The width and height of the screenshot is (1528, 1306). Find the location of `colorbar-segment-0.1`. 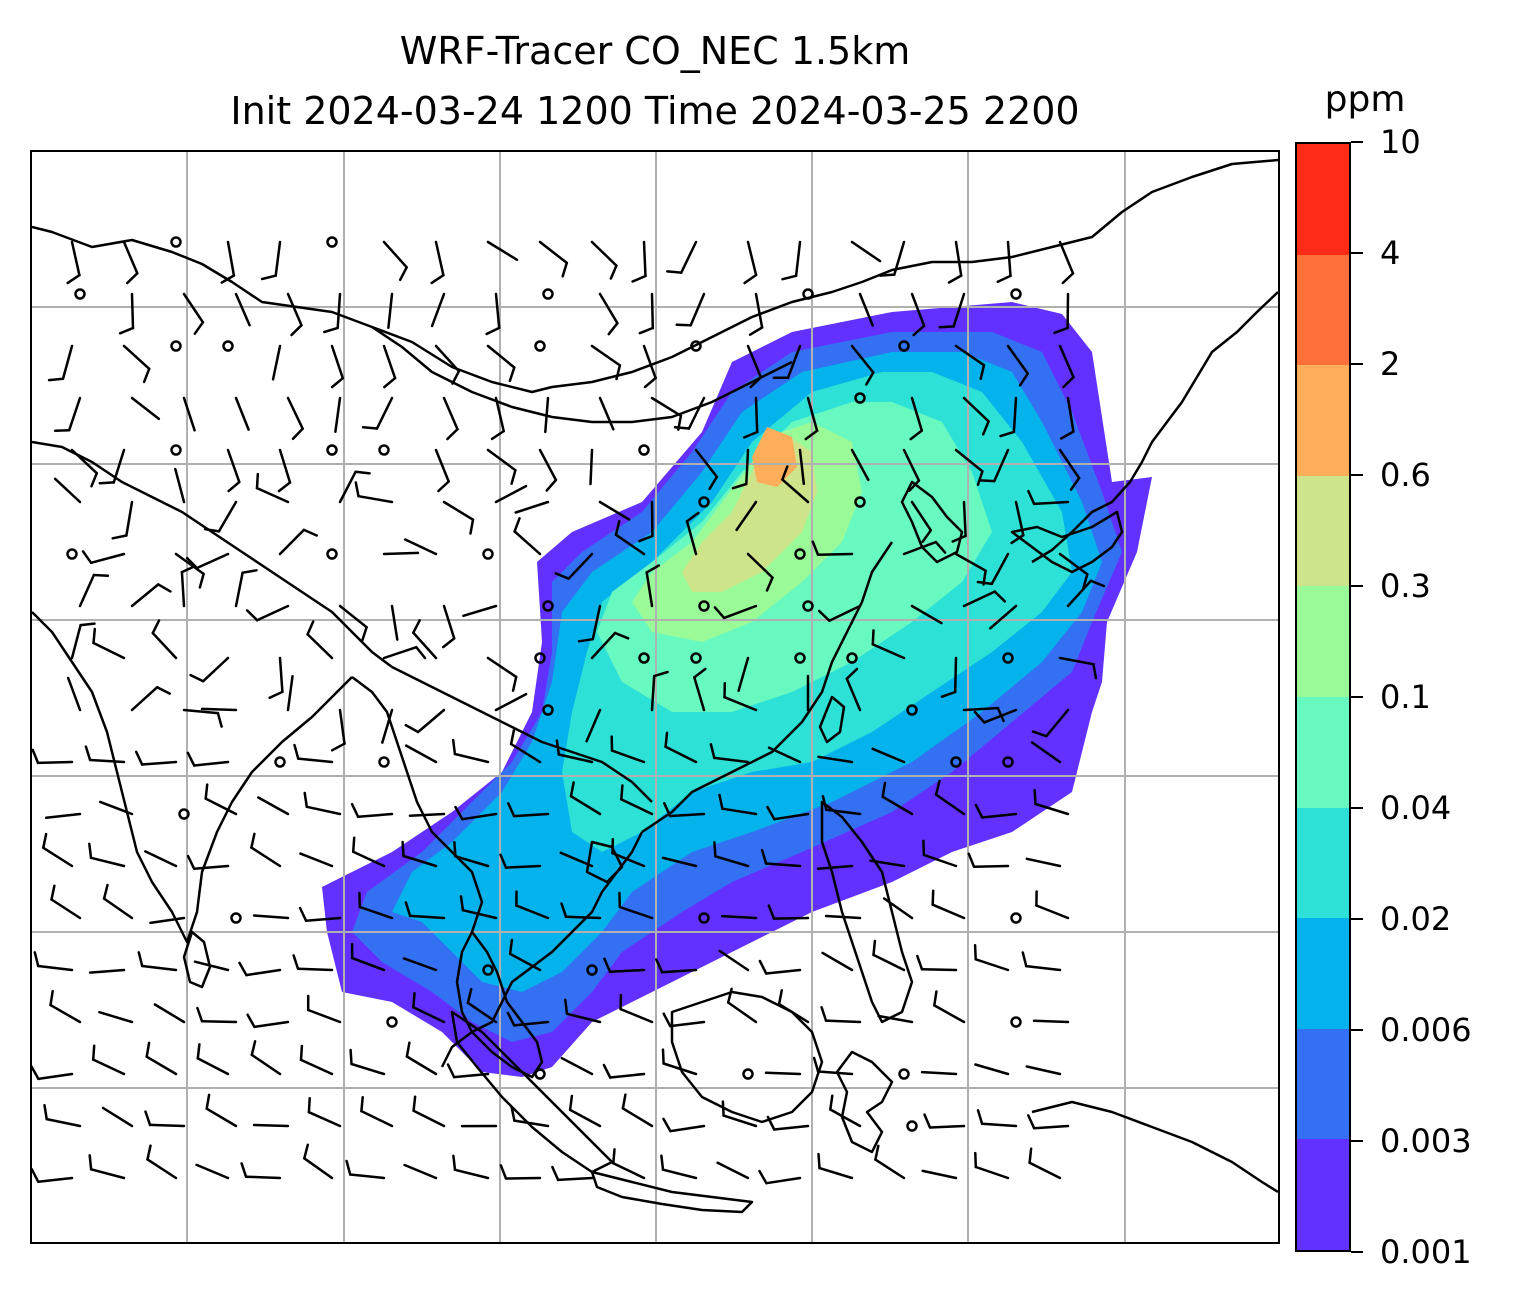

colorbar-segment-0.1 is located at coordinates (1323, 642).